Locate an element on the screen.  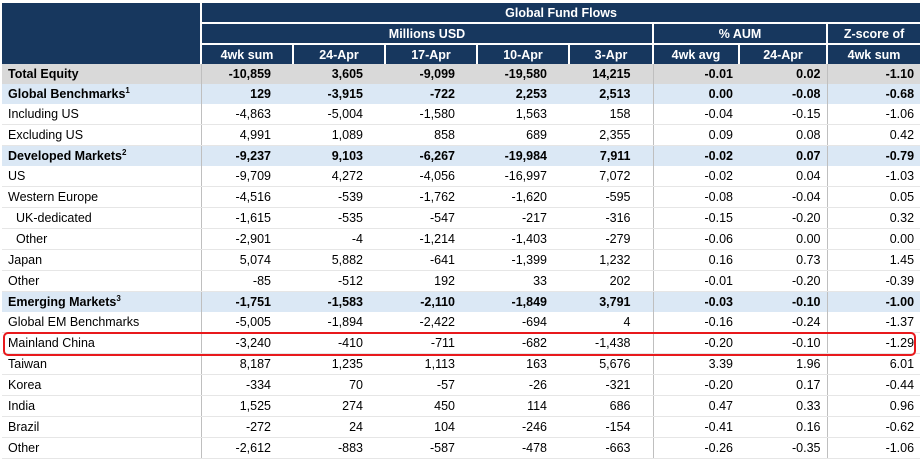
table-cell: -0.08 is located at coordinates (783, 94).